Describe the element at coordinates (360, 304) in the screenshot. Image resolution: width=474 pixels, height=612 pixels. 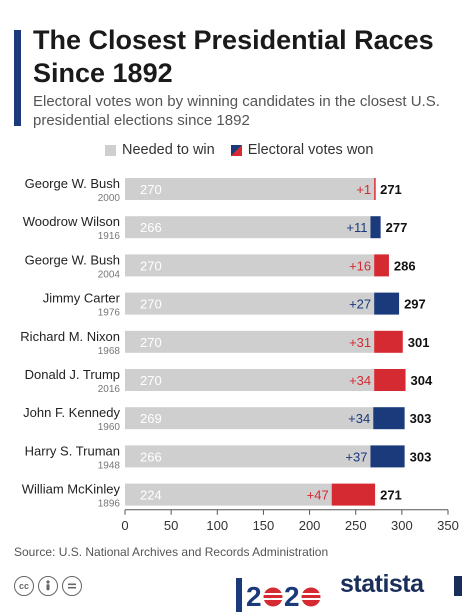
I see `bar-won-label: +27` at that location.